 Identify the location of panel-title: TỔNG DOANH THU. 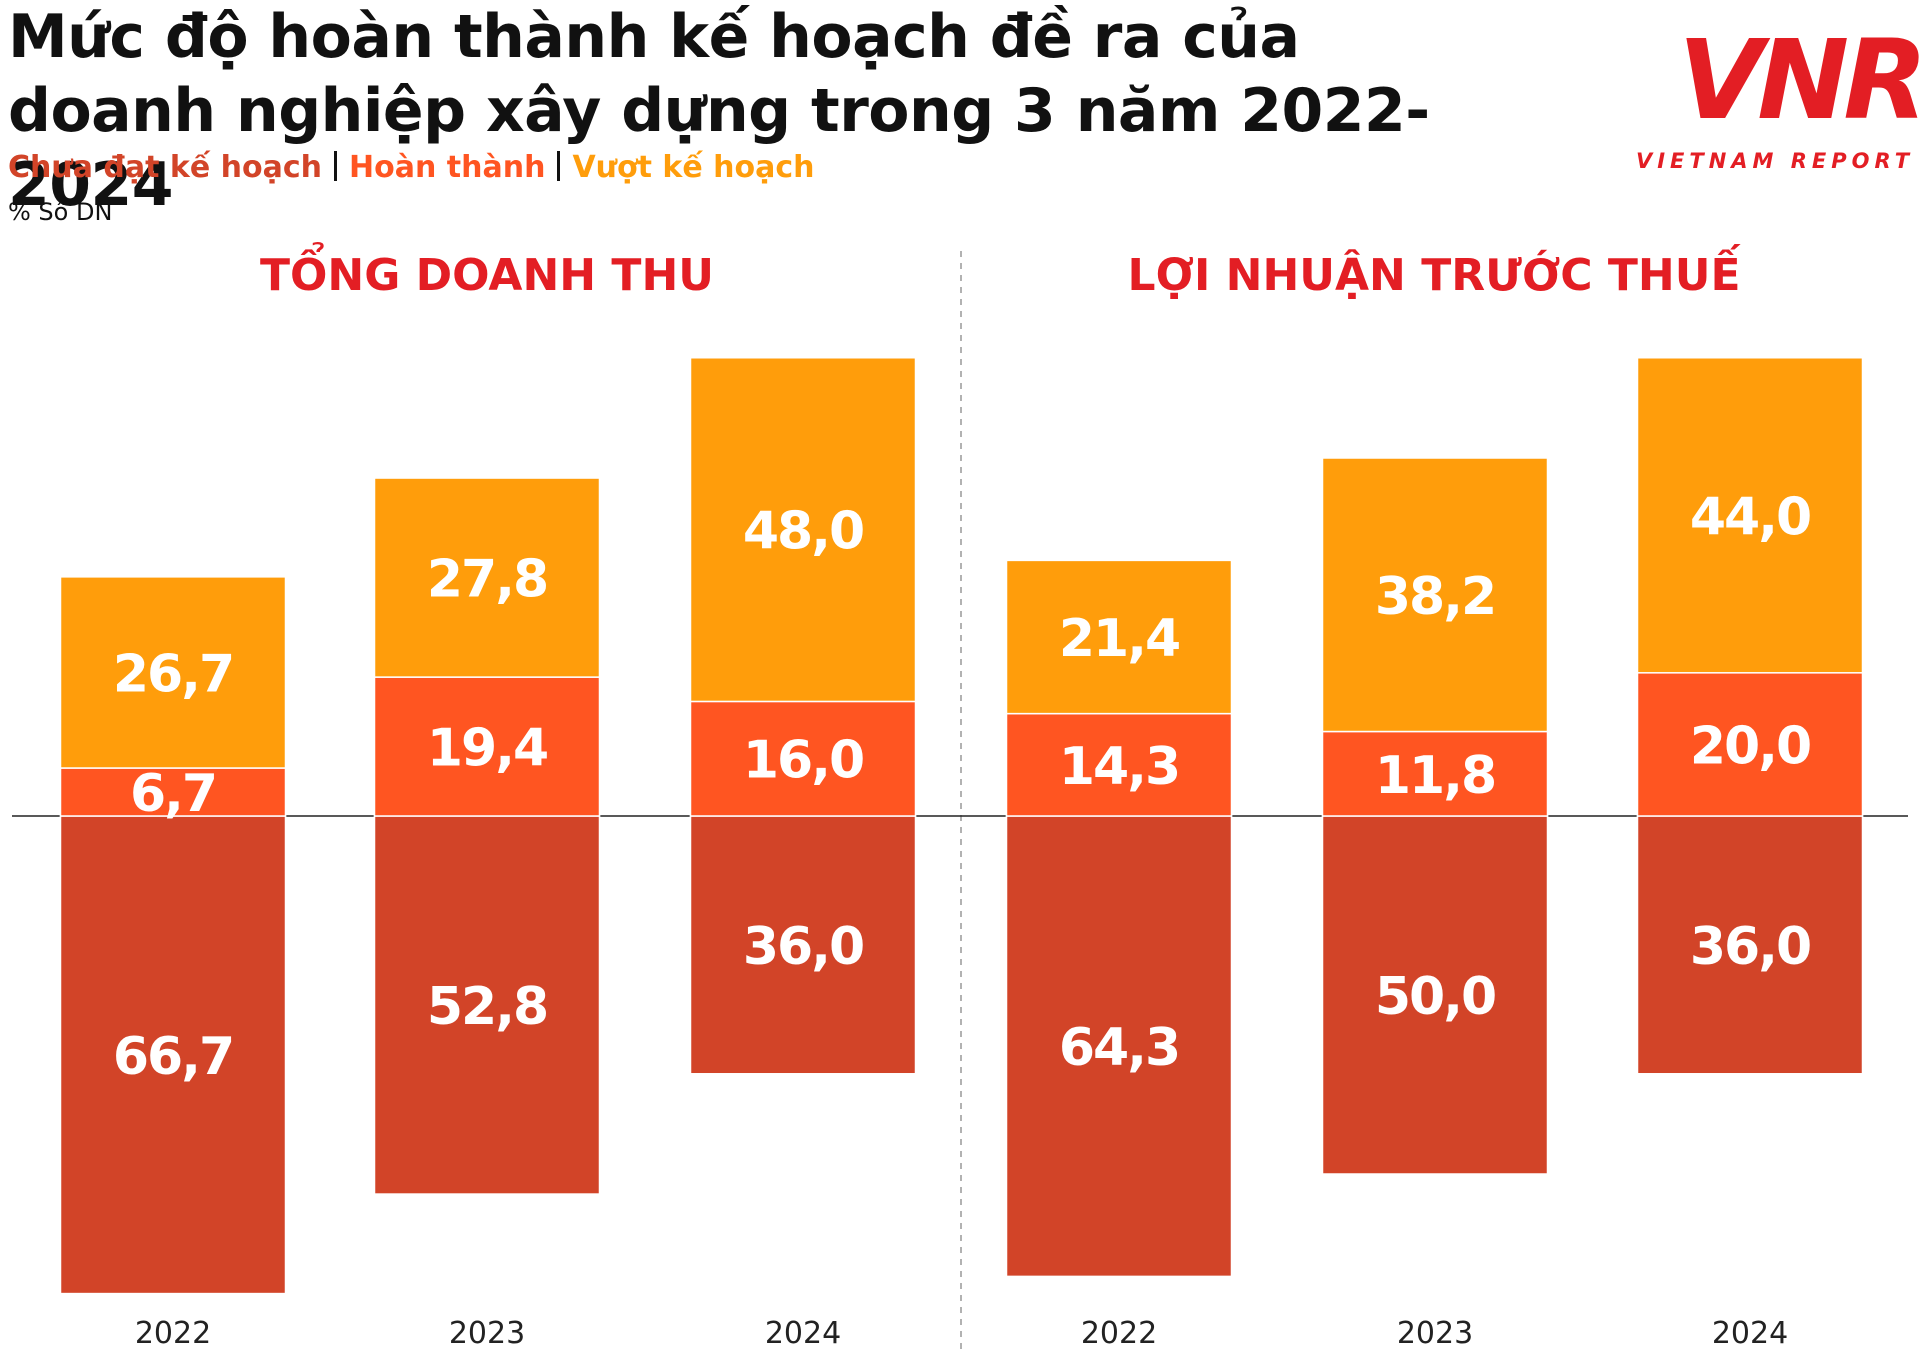
(487, 271).